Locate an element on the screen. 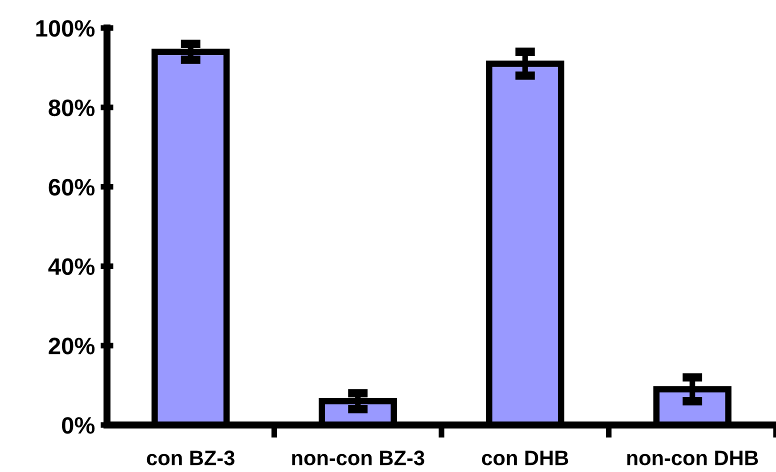 The image size is (776, 472). y-tick-label: 100% is located at coordinates (65, 28).